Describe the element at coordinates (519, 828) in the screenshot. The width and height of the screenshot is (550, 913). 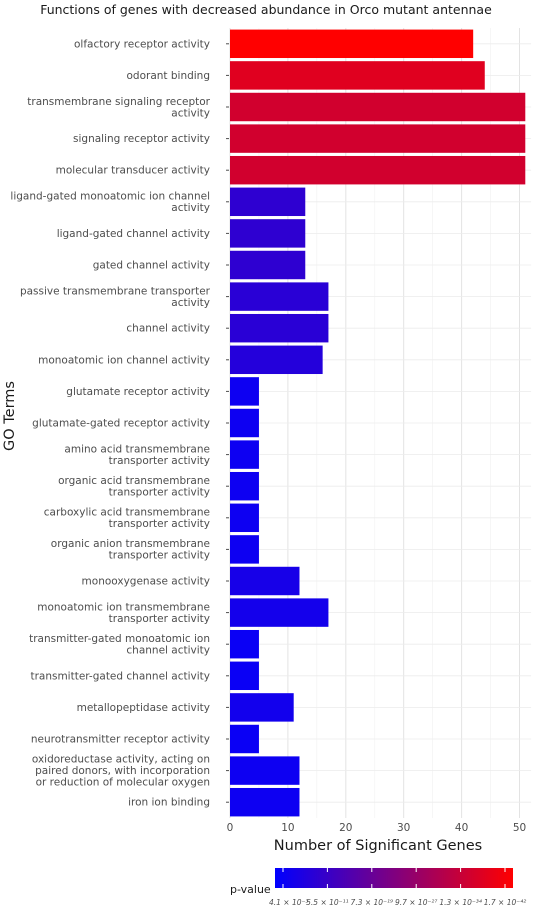
I see `x-tick-label: 50` at that location.